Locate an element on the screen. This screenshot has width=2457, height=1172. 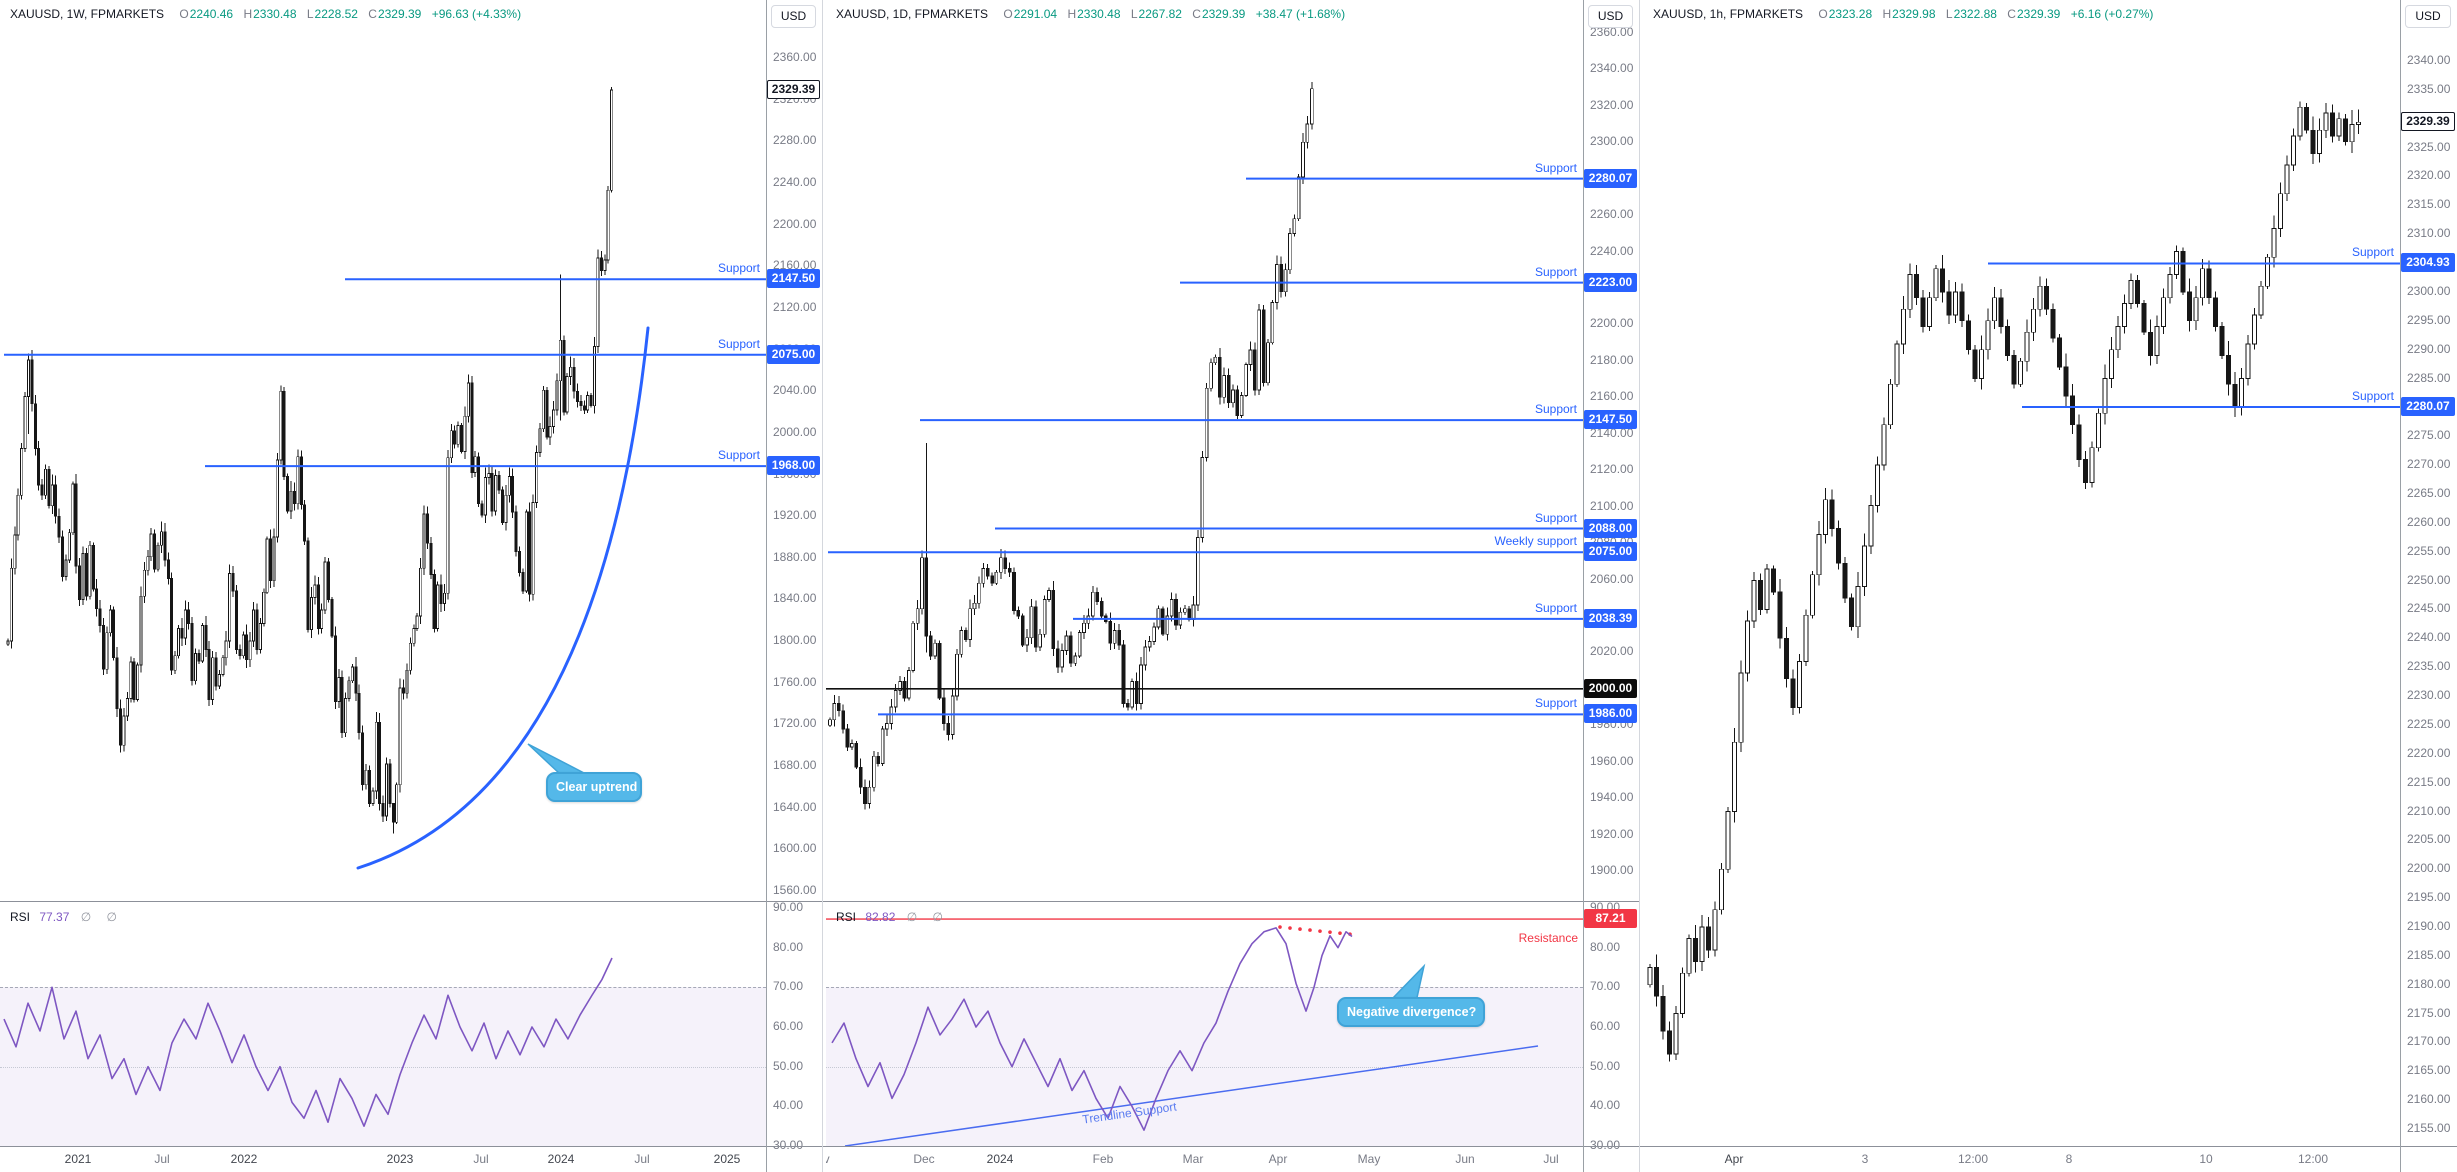
annotation-negative-divergence: Negative divergence? is located at coordinates (1411, 1012).